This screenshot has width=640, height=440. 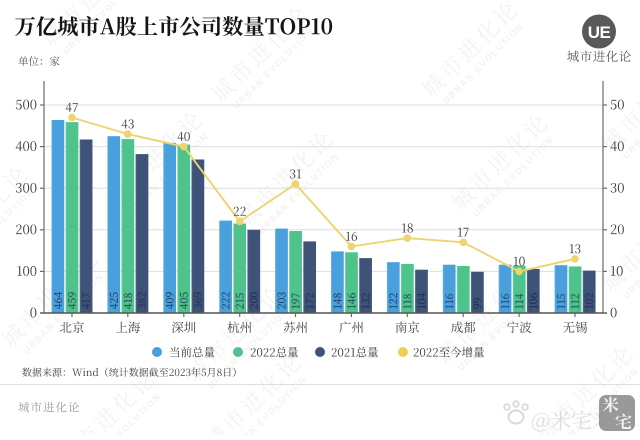 What do you see at coordinates (599, 32) in the screenshot?
I see `svg-text: UE` at bounding box center [599, 32].